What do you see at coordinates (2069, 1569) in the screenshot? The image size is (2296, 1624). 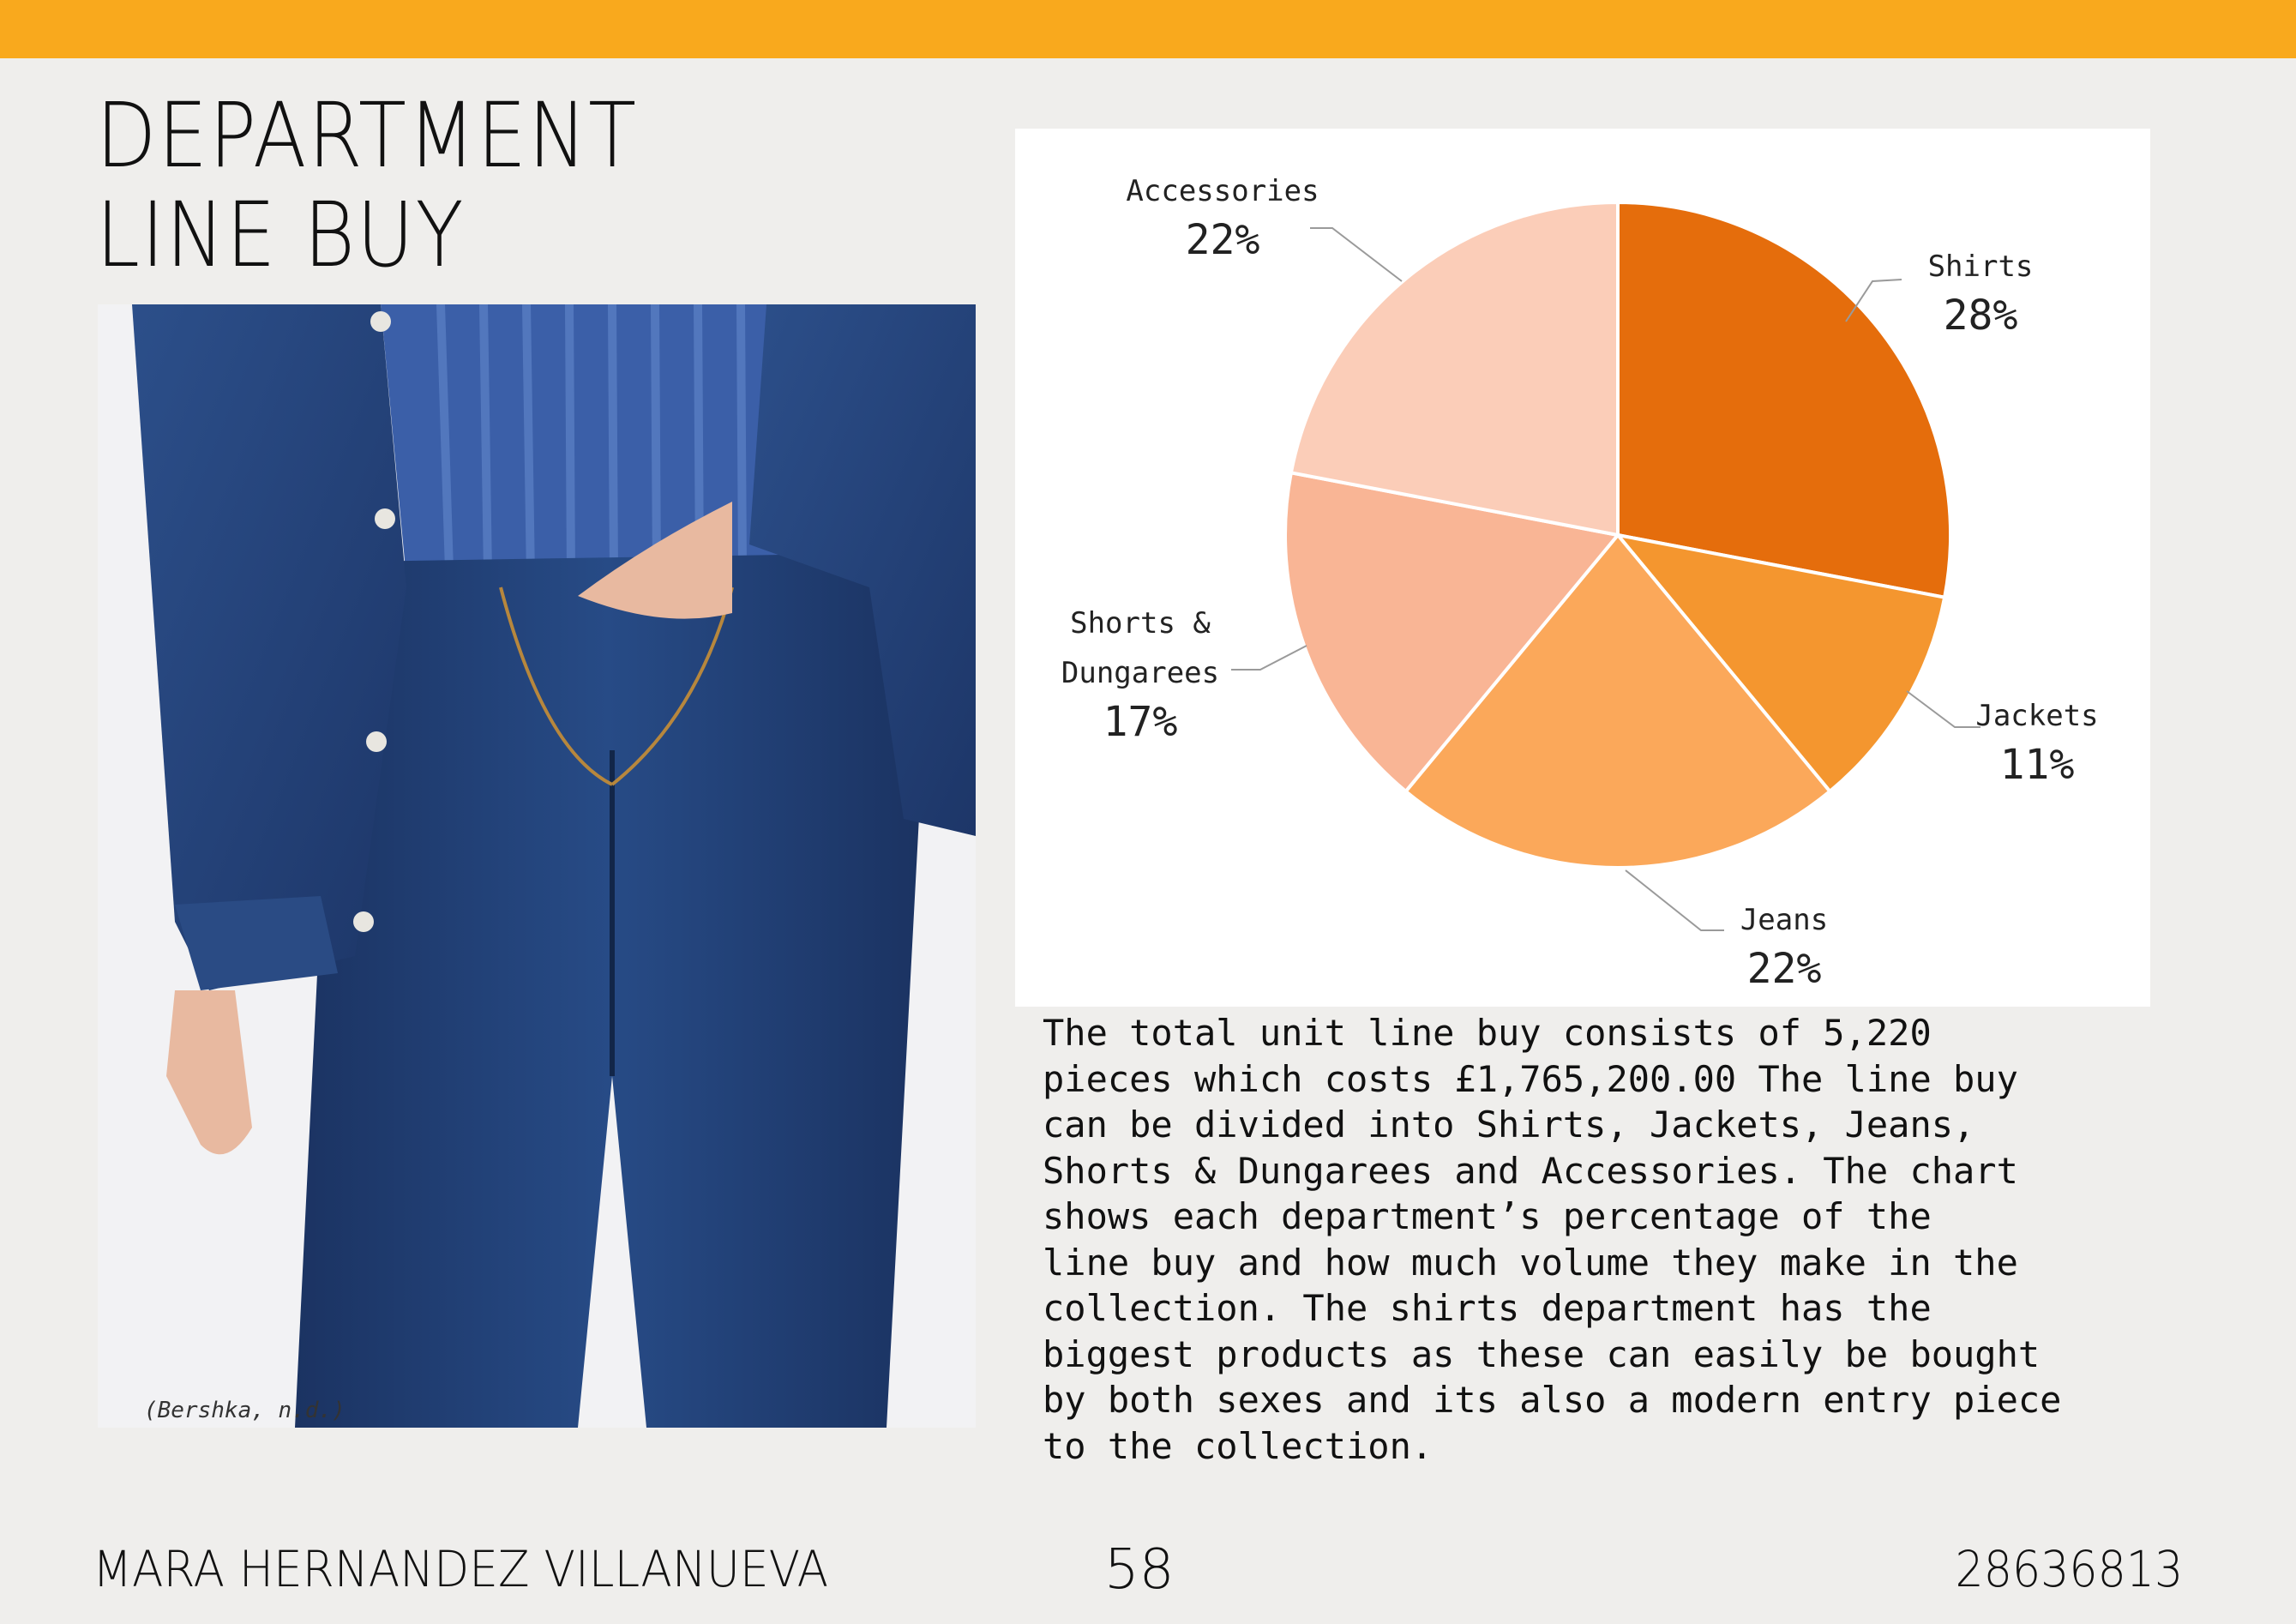 I see `footer-student-id: 28636813` at bounding box center [2069, 1569].